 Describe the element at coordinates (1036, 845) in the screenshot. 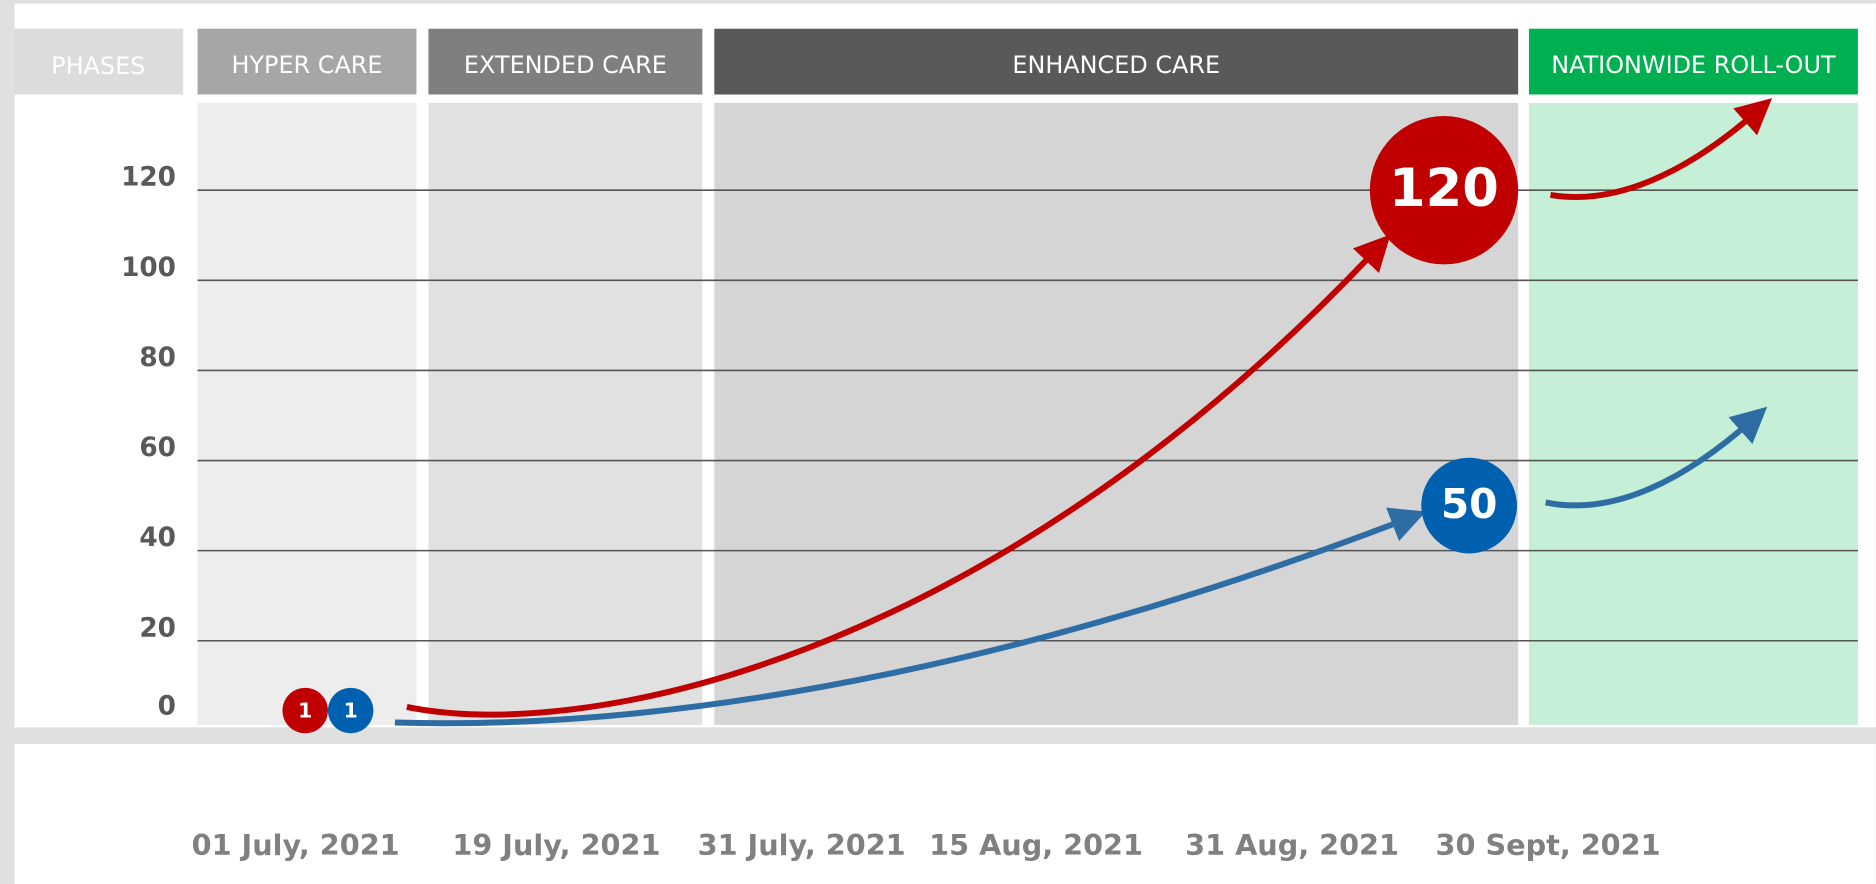

I see `date-label: 15 Aug, 2021` at that location.